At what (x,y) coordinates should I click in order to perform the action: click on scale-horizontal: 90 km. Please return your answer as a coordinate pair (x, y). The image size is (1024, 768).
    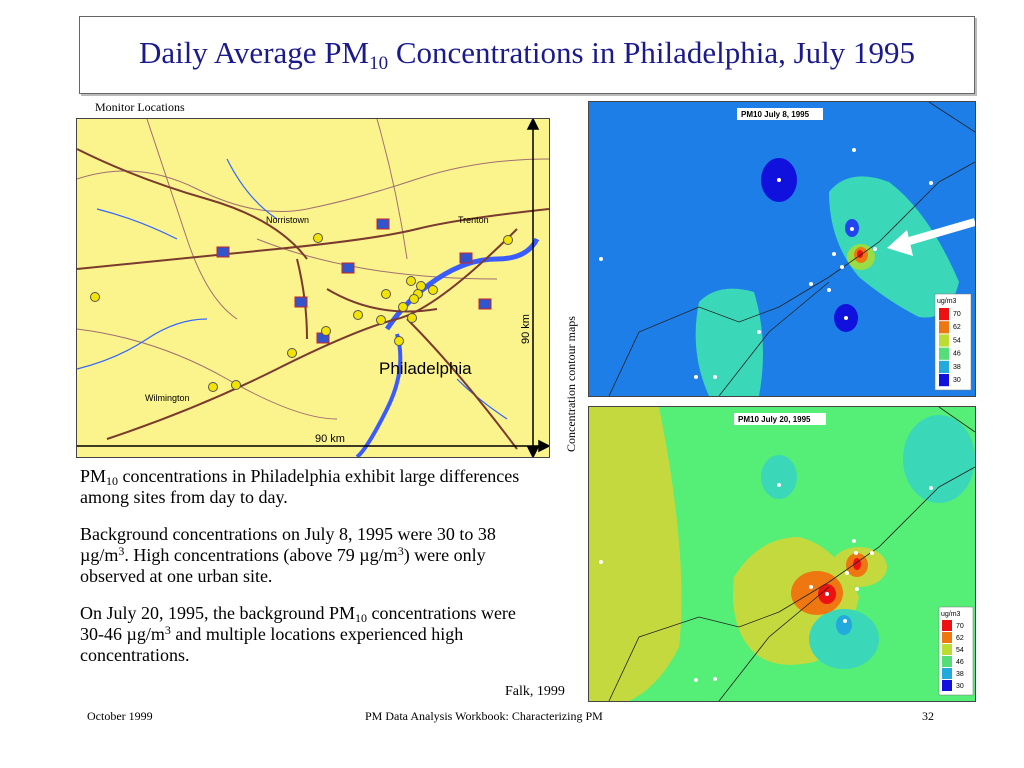
    Looking at the image, I should click on (330, 439).